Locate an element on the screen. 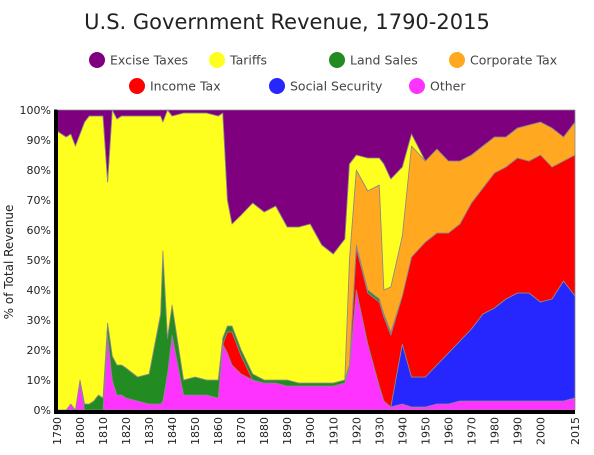 The width and height of the screenshot is (594, 455). legend-label: Social Security is located at coordinates (336, 86).